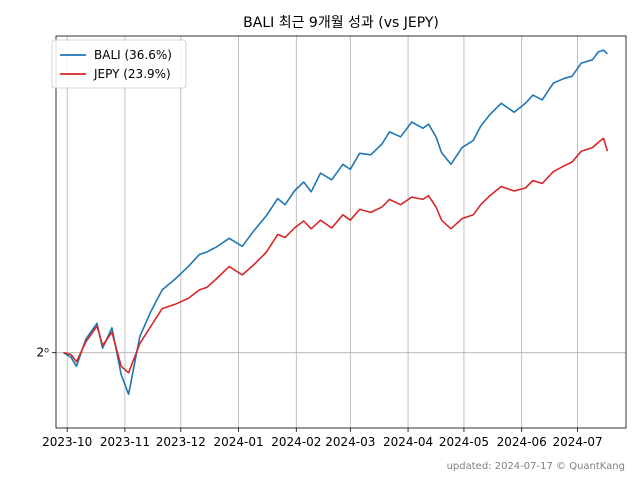 The image size is (640, 484). Describe the element at coordinates (125, 442) in the screenshot. I see `x-tick-label: 2023-11` at that location.